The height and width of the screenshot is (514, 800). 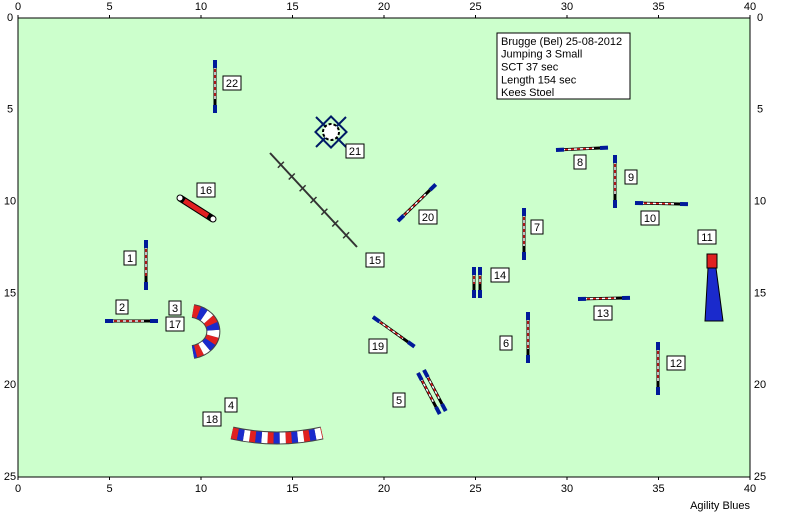 I want to click on obstacle-number: 16, so click(x=206, y=191).